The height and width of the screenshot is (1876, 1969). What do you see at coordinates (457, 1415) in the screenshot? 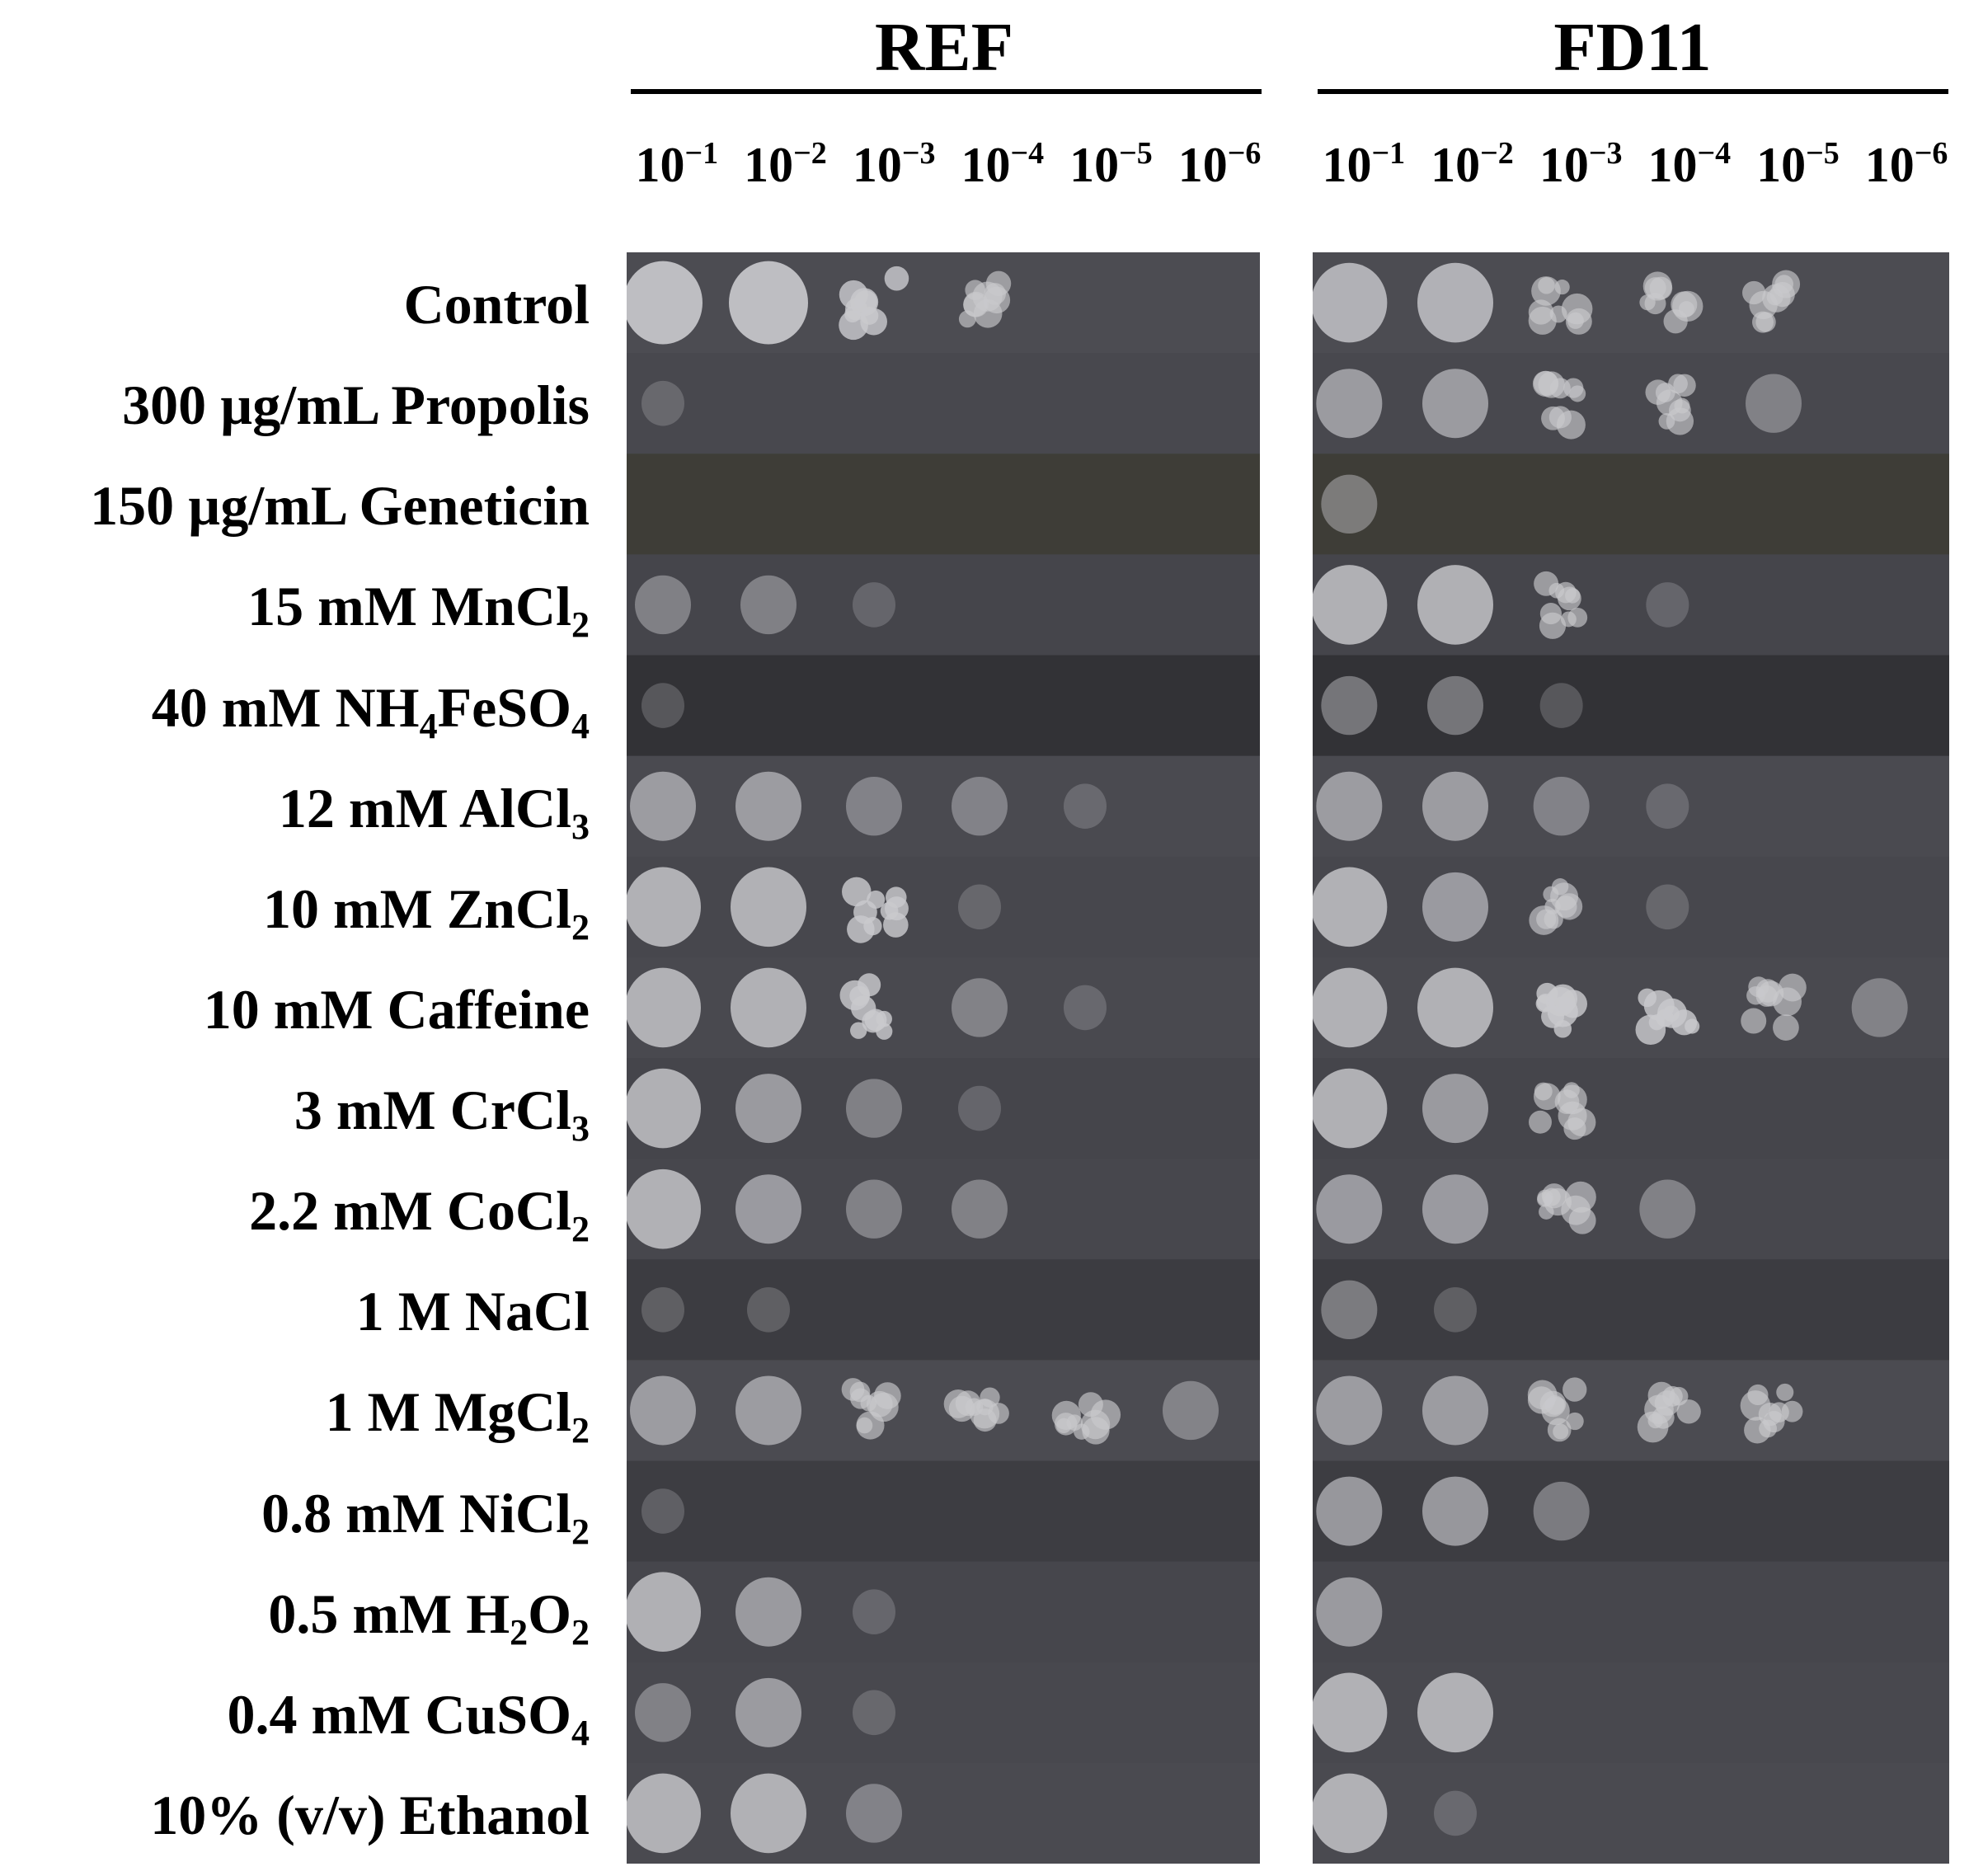
I see `condition-label: 1 M MgCl2` at bounding box center [457, 1415].